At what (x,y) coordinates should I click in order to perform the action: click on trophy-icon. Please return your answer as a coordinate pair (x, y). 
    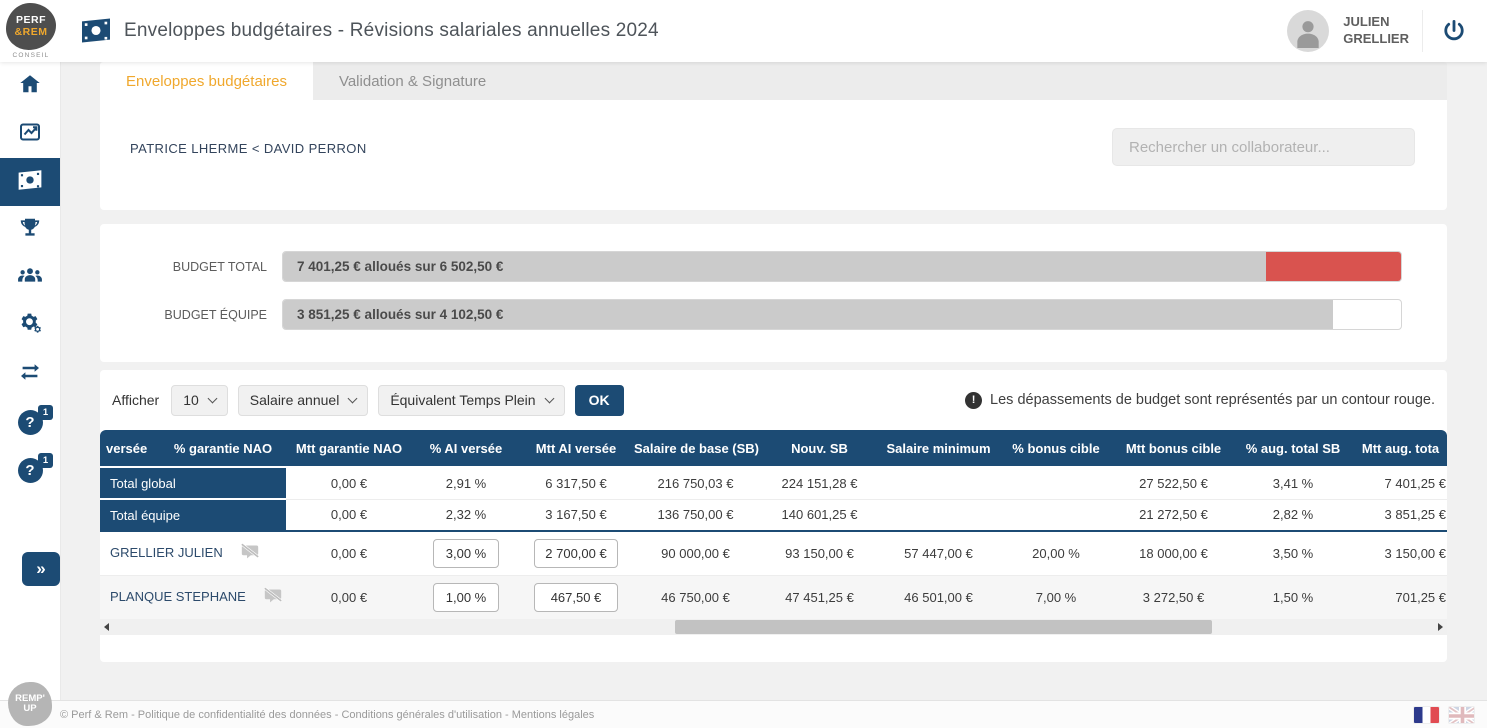
    Looking at the image, I should click on (30, 230).